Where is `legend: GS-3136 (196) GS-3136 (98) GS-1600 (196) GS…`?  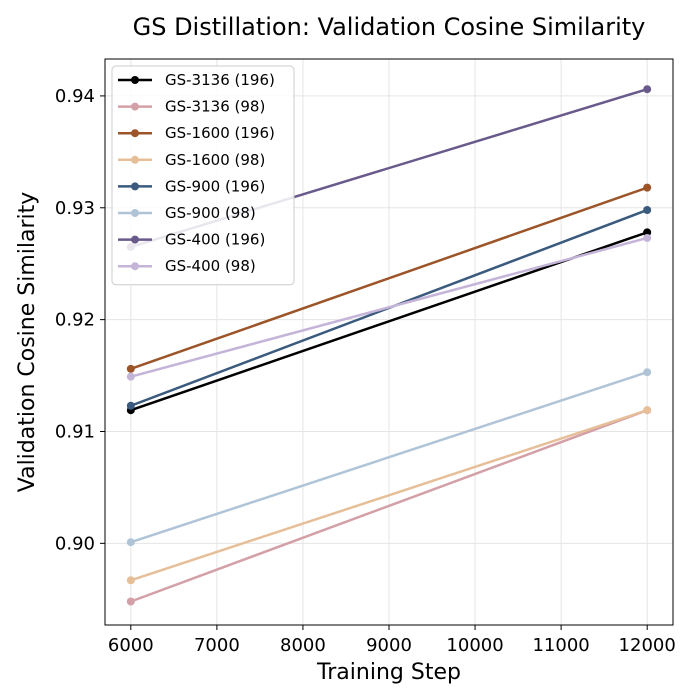 legend: GS-3136 (196) GS-3136 (98) GS-1600 (196) GS… is located at coordinates (203, 175).